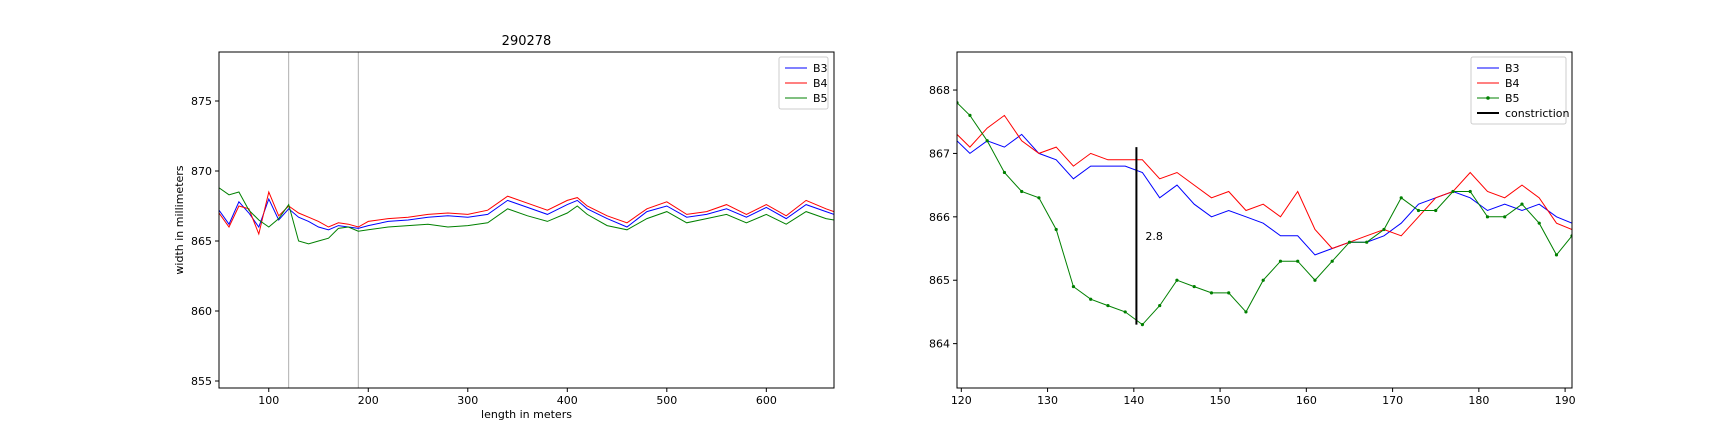 This screenshot has height=432, width=1728. Describe the element at coordinates (1478, 400) in the screenshot. I see `x-tick-label: 180` at that location.